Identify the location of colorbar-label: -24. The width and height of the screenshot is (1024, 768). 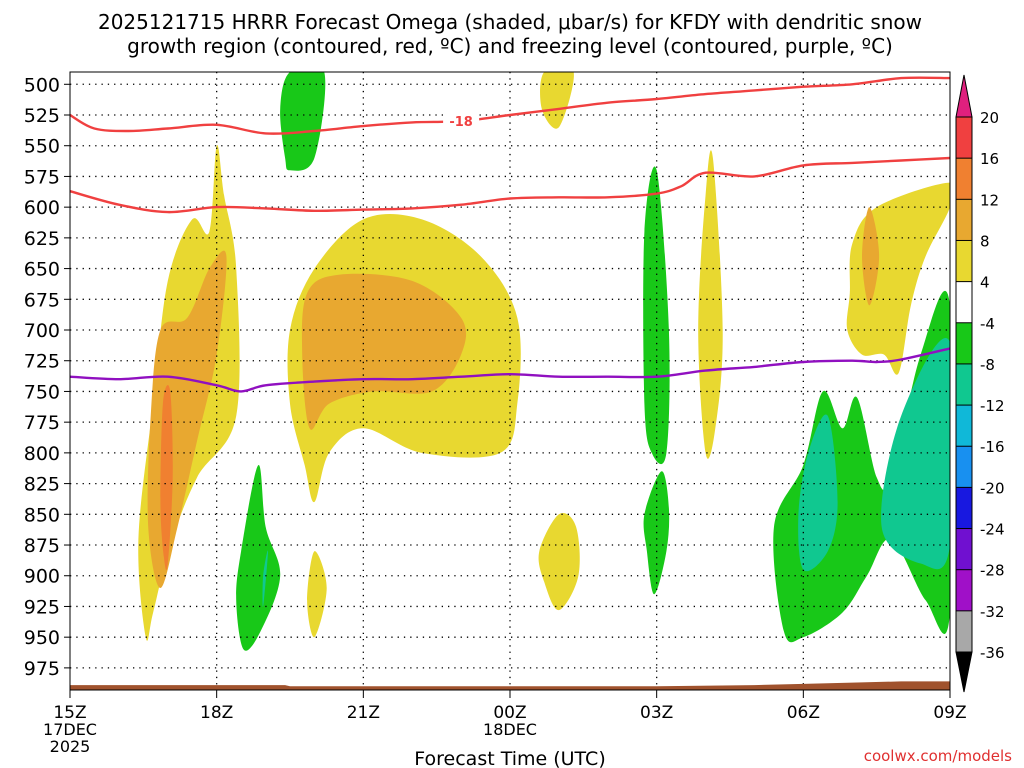
(992, 530).